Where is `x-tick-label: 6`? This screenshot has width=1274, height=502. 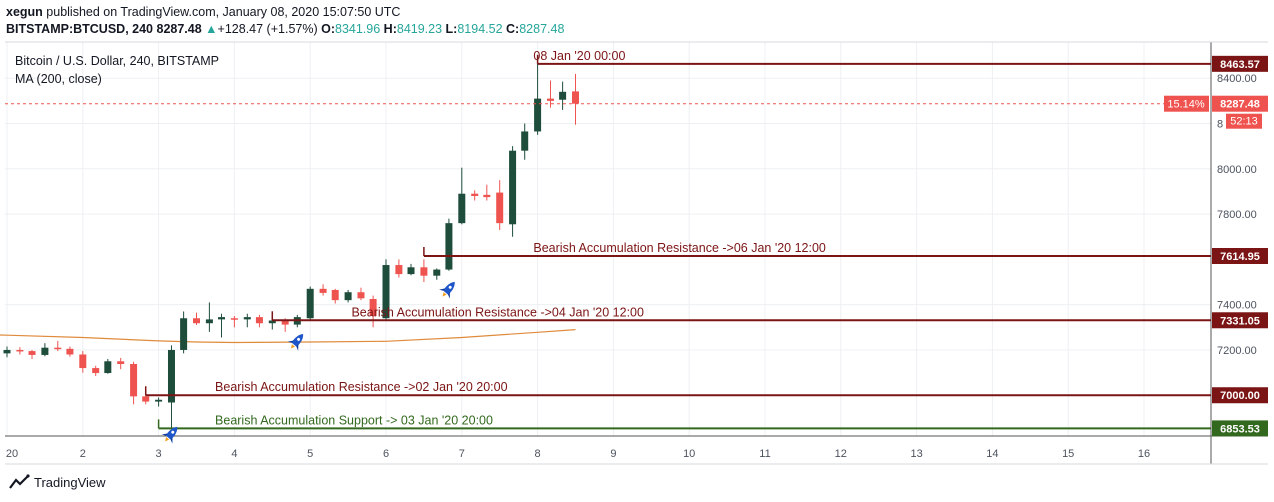 x-tick-label: 6 is located at coordinates (386, 454).